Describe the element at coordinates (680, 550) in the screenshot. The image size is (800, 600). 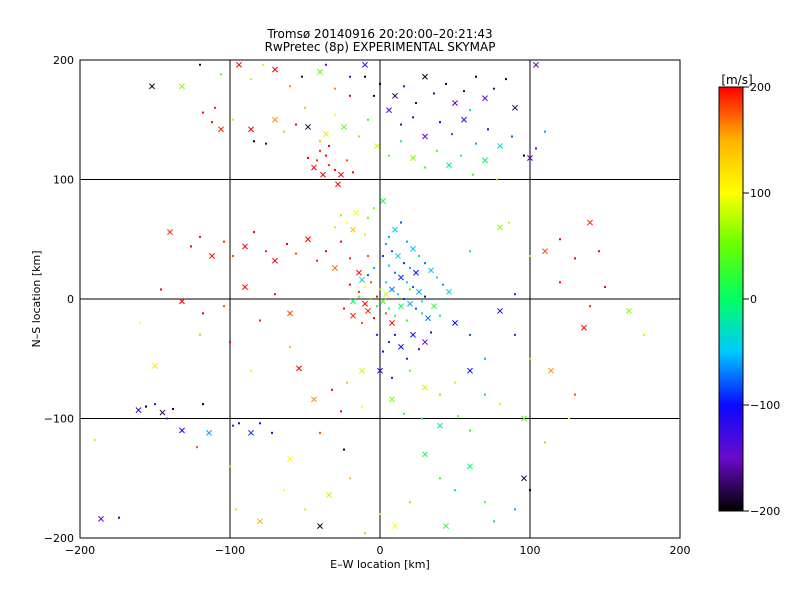
I see `x-tick-label: 200` at that location.